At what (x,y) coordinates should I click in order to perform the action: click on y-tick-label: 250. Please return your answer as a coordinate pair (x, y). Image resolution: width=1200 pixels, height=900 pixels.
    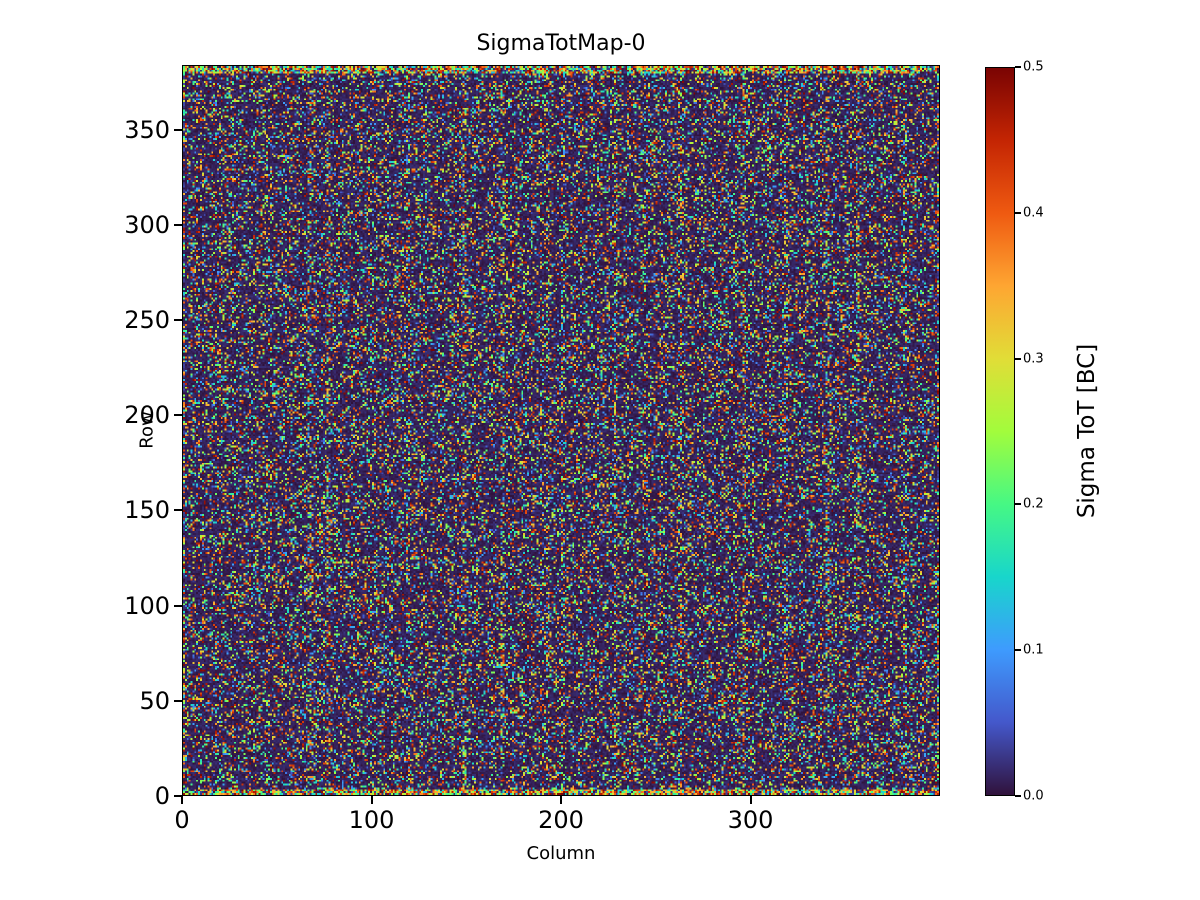
    Looking at the image, I should click on (147, 320).